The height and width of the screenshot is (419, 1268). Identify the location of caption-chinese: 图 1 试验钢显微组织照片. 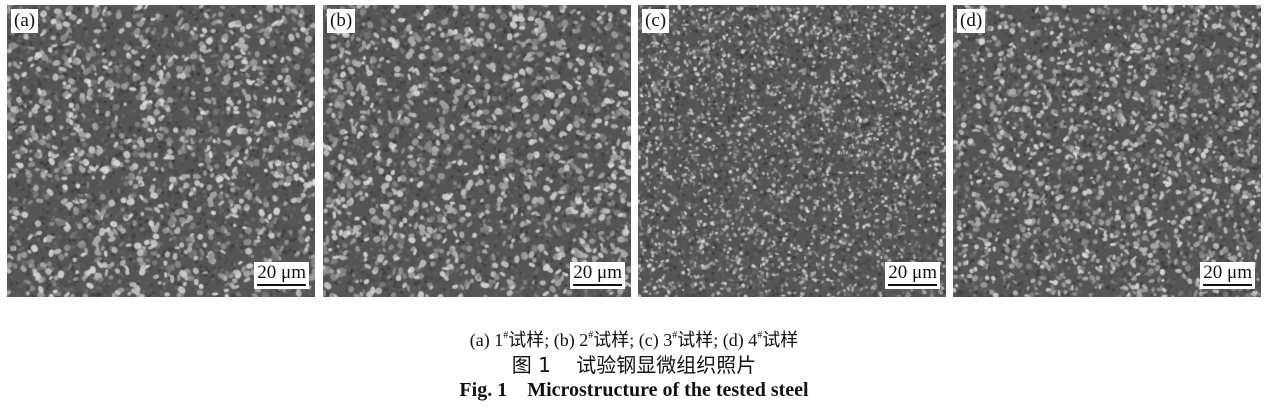
(634, 365).